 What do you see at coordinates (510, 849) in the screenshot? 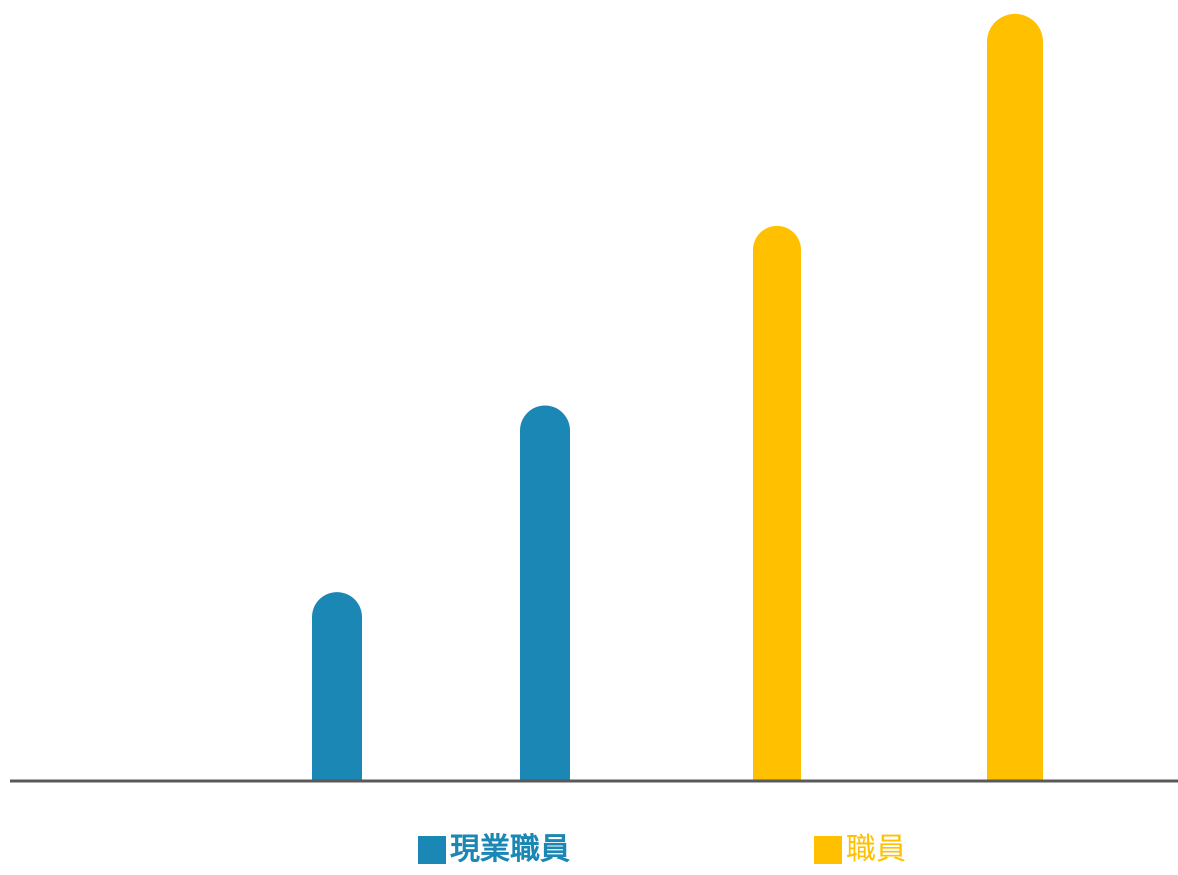
I see `legend-label-genba-shokuin: 現業職員` at bounding box center [510, 849].